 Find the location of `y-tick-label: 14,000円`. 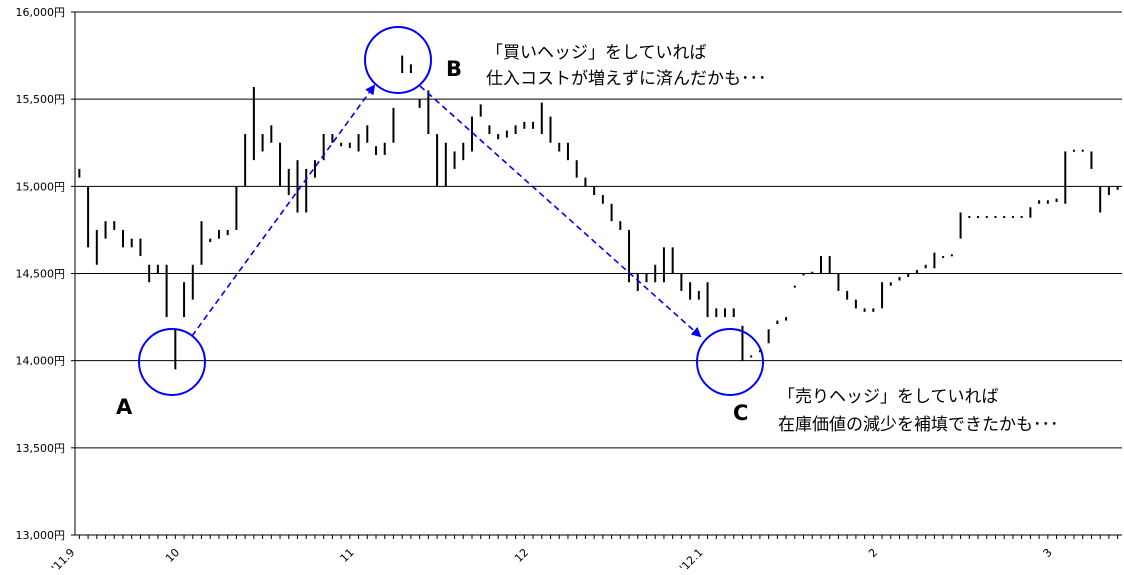

y-tick-label: 14,000円 is located at coordinates (41, 361).